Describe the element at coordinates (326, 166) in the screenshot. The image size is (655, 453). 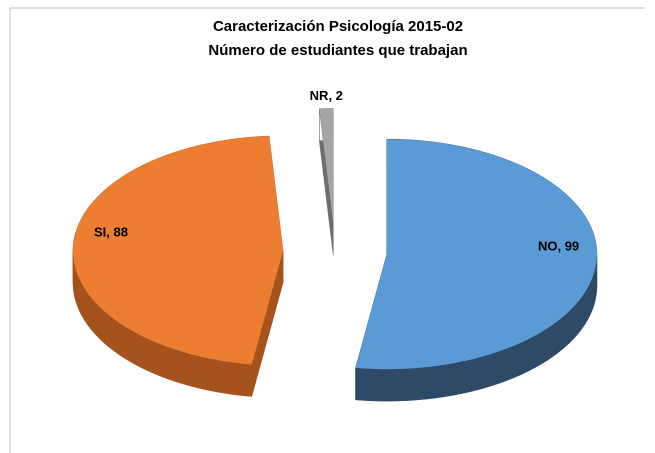
I see `slice` at that location.